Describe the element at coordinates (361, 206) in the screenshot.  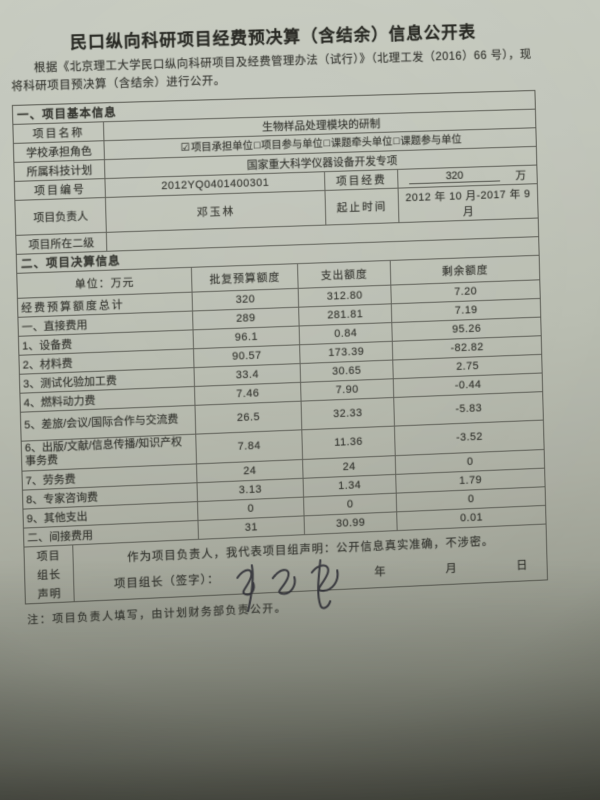
I see `project-period-label: 起止时间` at that location.